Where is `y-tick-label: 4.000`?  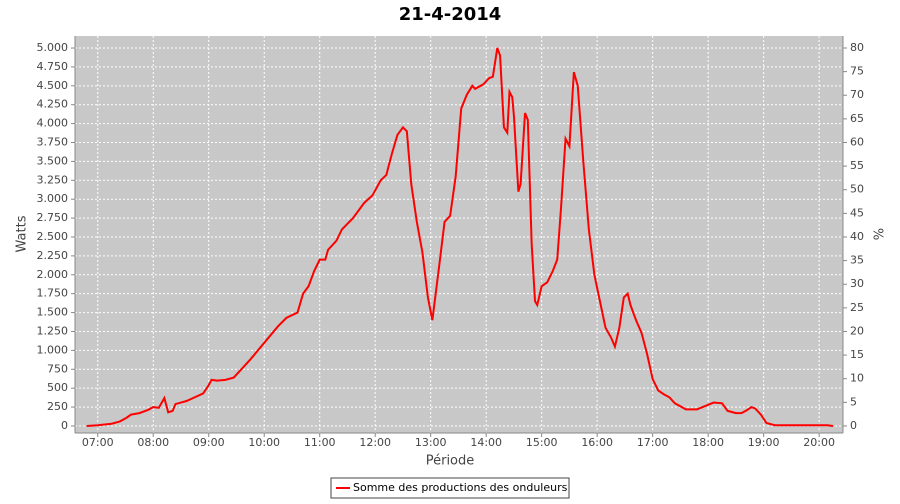 y-tick-label: 4.000 is located at coordinates (53, 123).